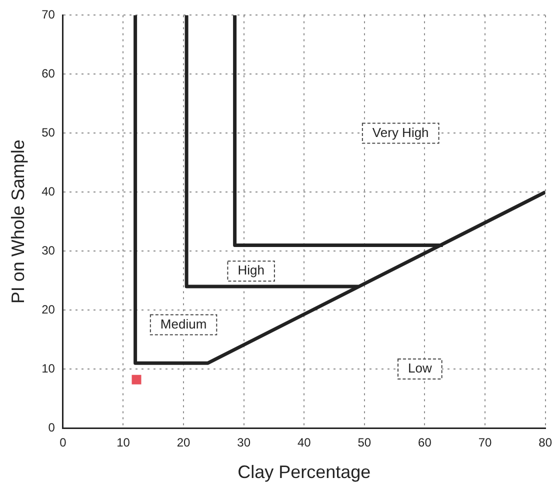 The width and height of the screenshot is (560, 492). I want to click on x-tick-label: 60, so click(425, 443).